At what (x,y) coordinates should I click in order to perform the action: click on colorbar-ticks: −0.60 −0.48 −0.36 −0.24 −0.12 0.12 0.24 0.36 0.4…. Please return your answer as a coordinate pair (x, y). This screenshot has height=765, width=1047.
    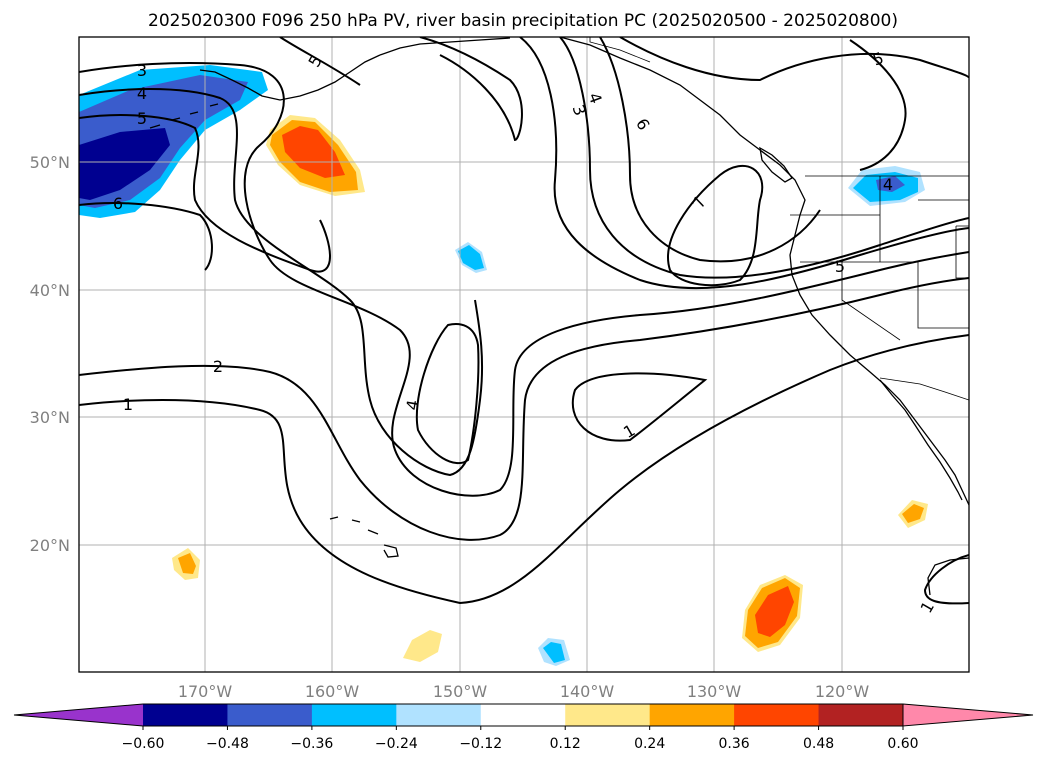
    Looking at the image, I should click on (520, 739).